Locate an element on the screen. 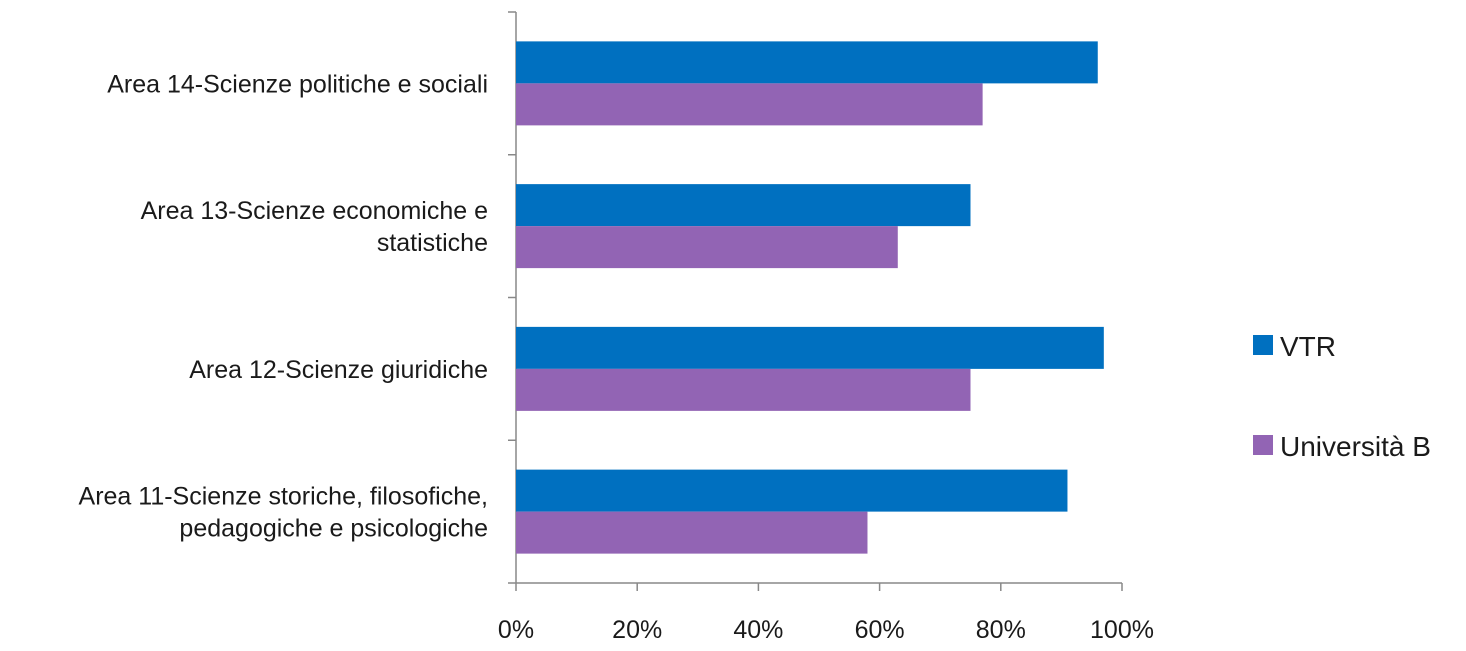 The width and height of the screenshot is (1466, 651). x-tick-label: 60% is located at coordinates (880, 630).